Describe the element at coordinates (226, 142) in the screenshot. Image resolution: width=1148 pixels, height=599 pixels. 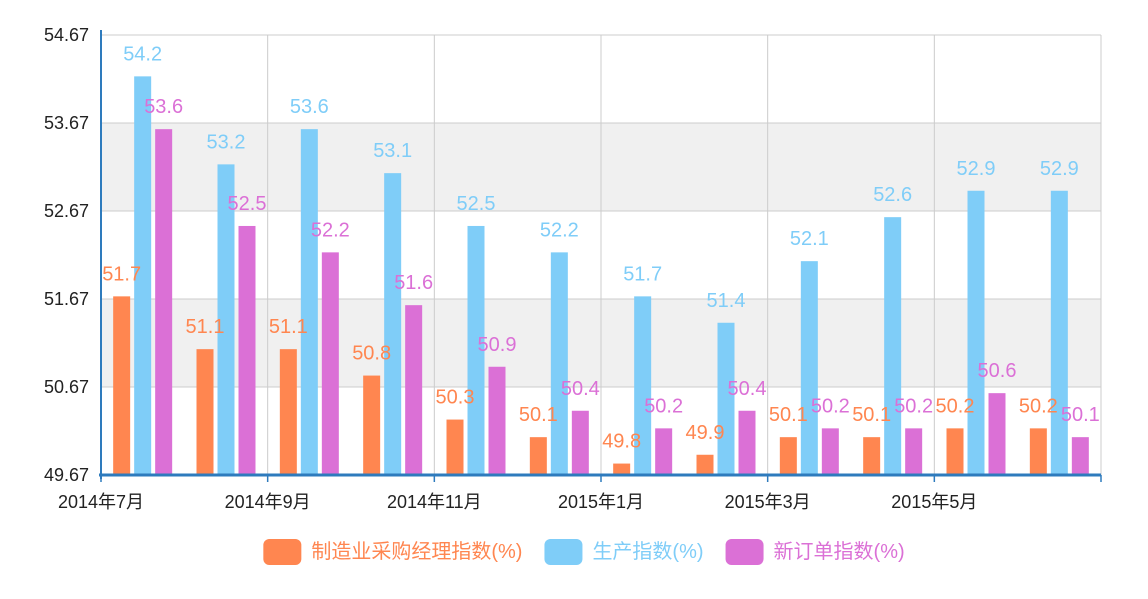
I see `data-label-2: 53.2` at that location.